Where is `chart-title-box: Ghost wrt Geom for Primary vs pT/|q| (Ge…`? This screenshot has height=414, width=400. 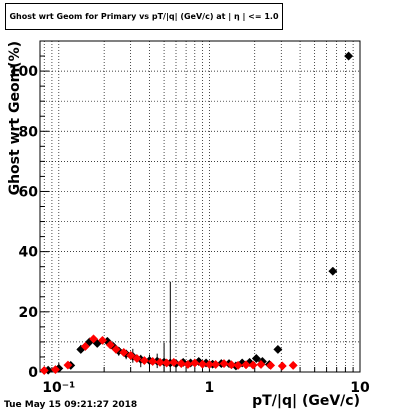 chart-title-box: Ghost wrt Geom for Primary vs pT/|q| (Ge… is located at coordinates (144, 16).